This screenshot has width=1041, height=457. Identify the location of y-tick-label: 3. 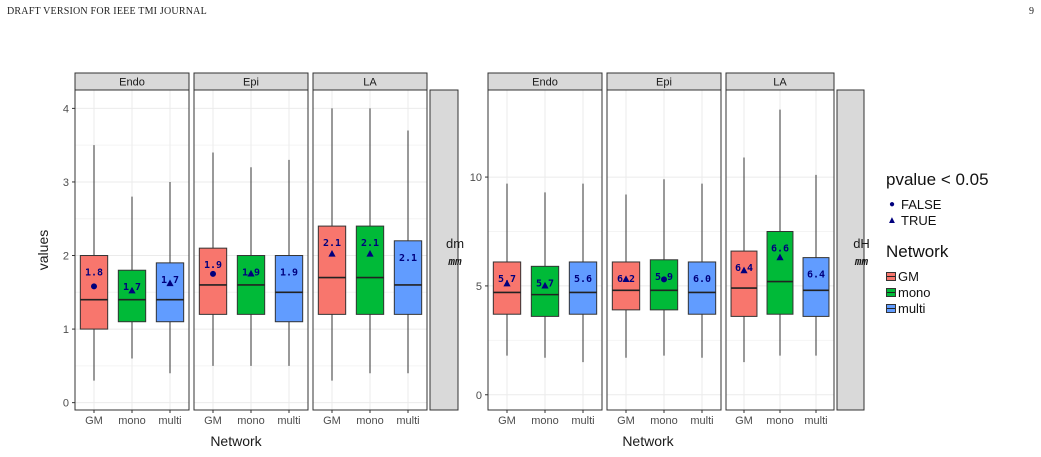
(66, 183).